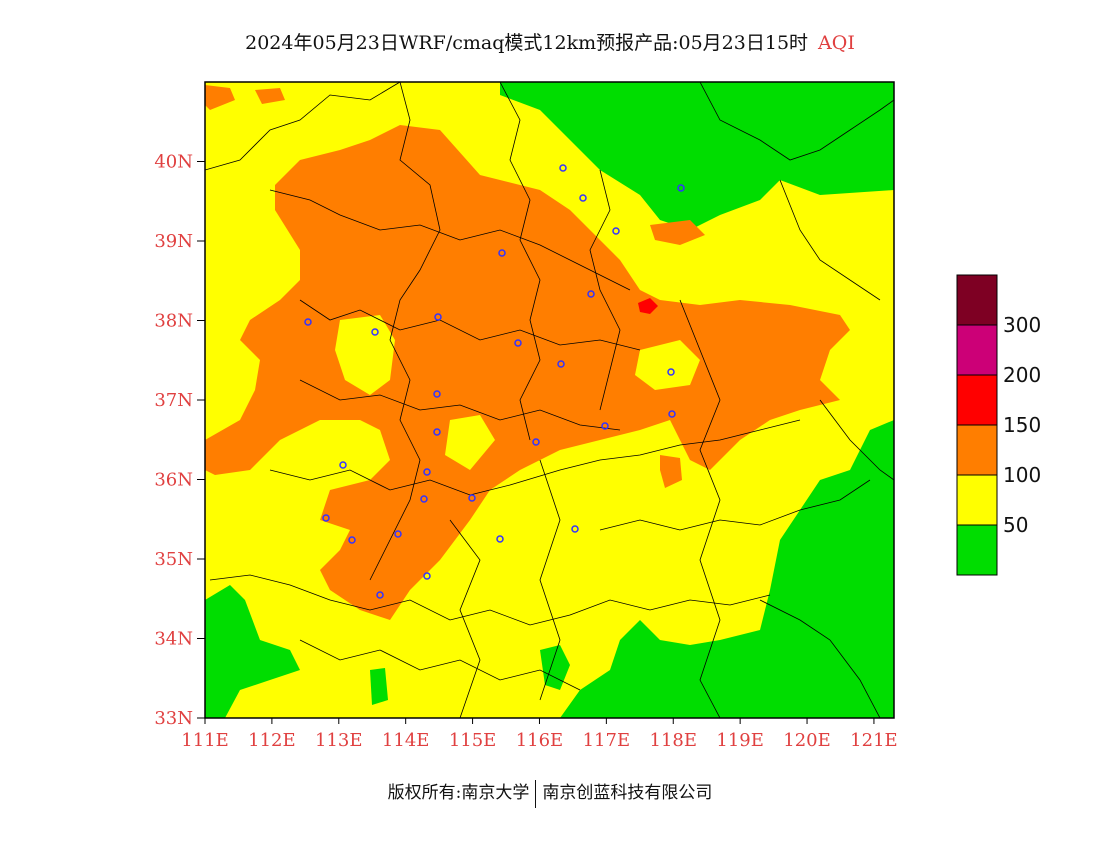 The image size is (1100, 850). Describe the element at coordinates (1022, 475) in the screenshot. I see `legend-label: 100` at that location.